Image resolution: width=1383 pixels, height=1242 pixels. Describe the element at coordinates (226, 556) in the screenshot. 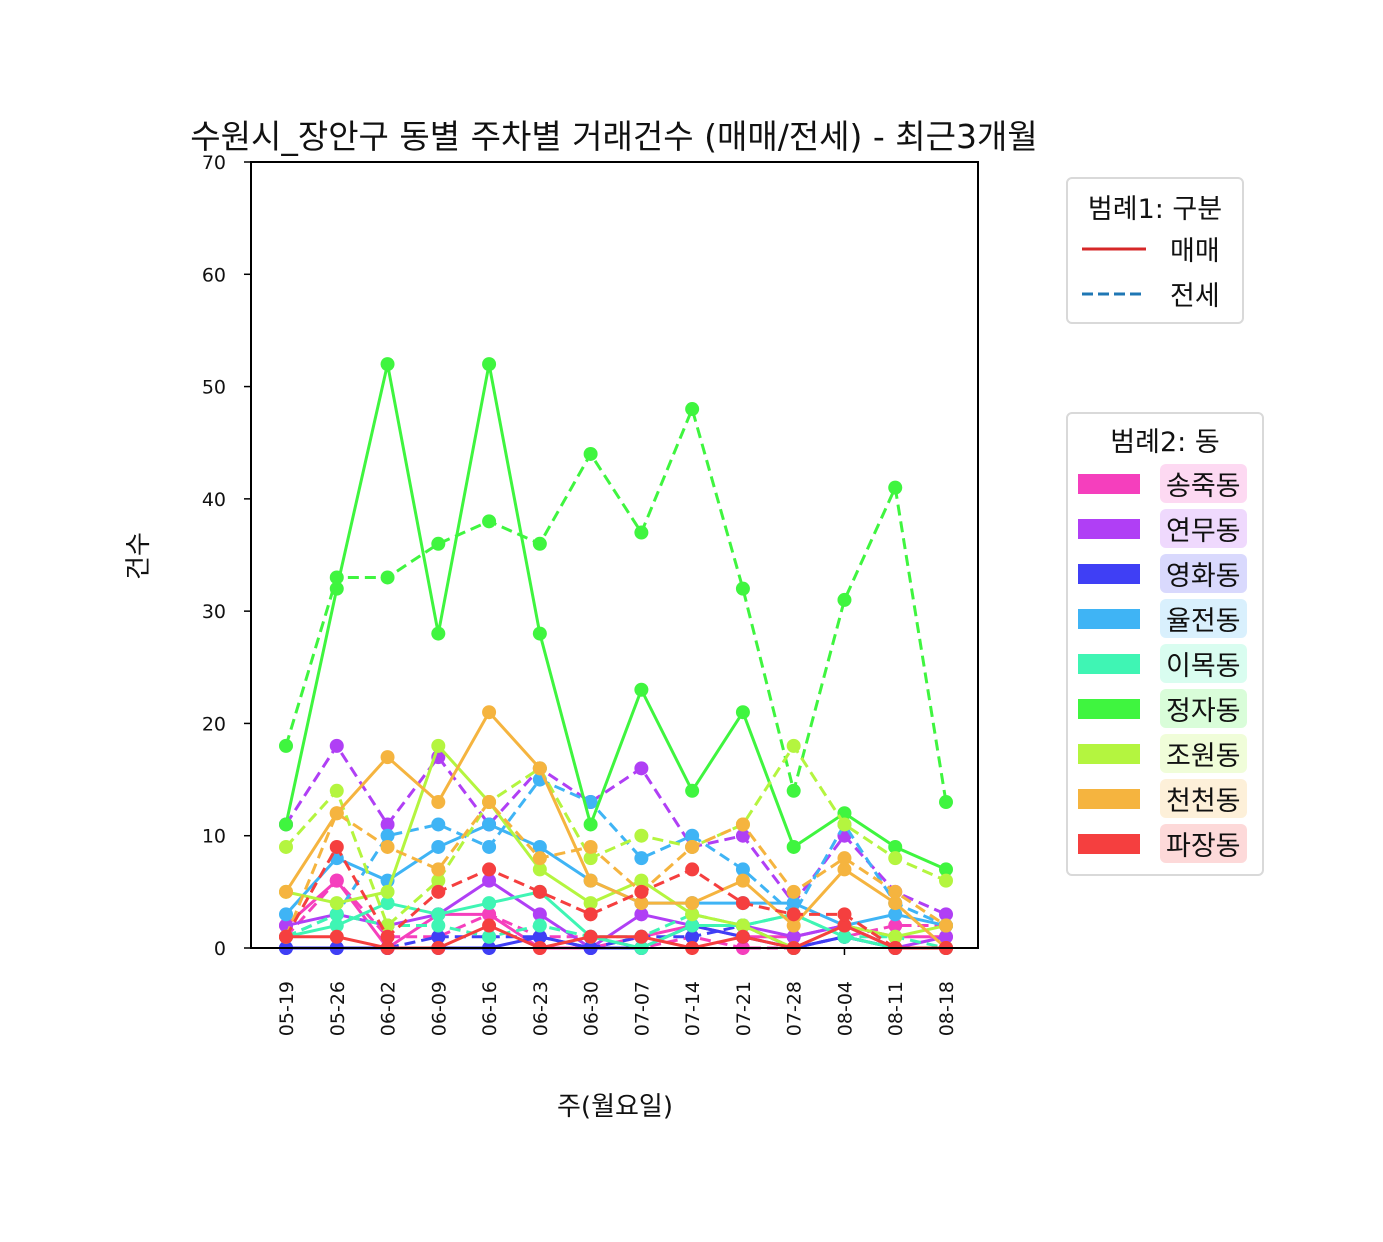

I see `y-axis: 0 10 20 30 40 50 60 70` at that location.